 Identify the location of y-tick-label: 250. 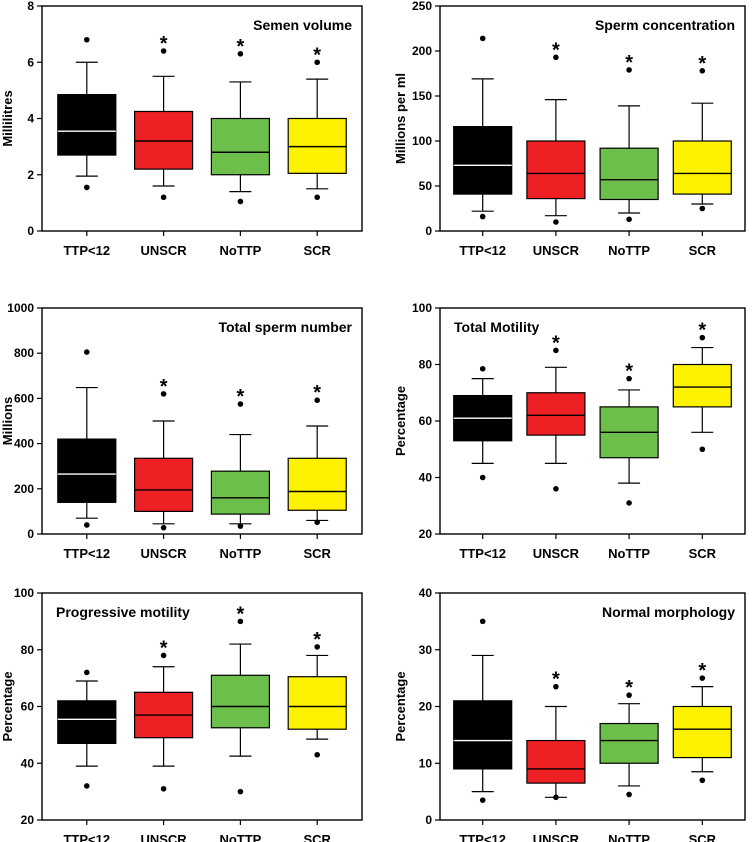
(422, 6).